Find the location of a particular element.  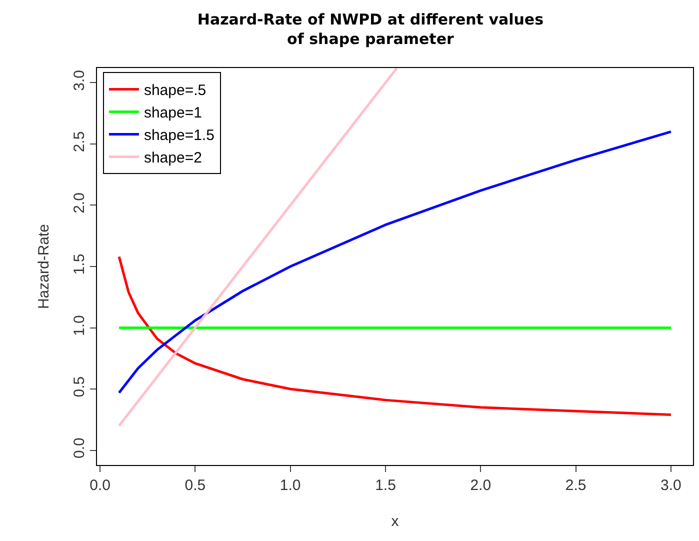

y-tick-label: 1.5 is located at coordinates (79, 264).